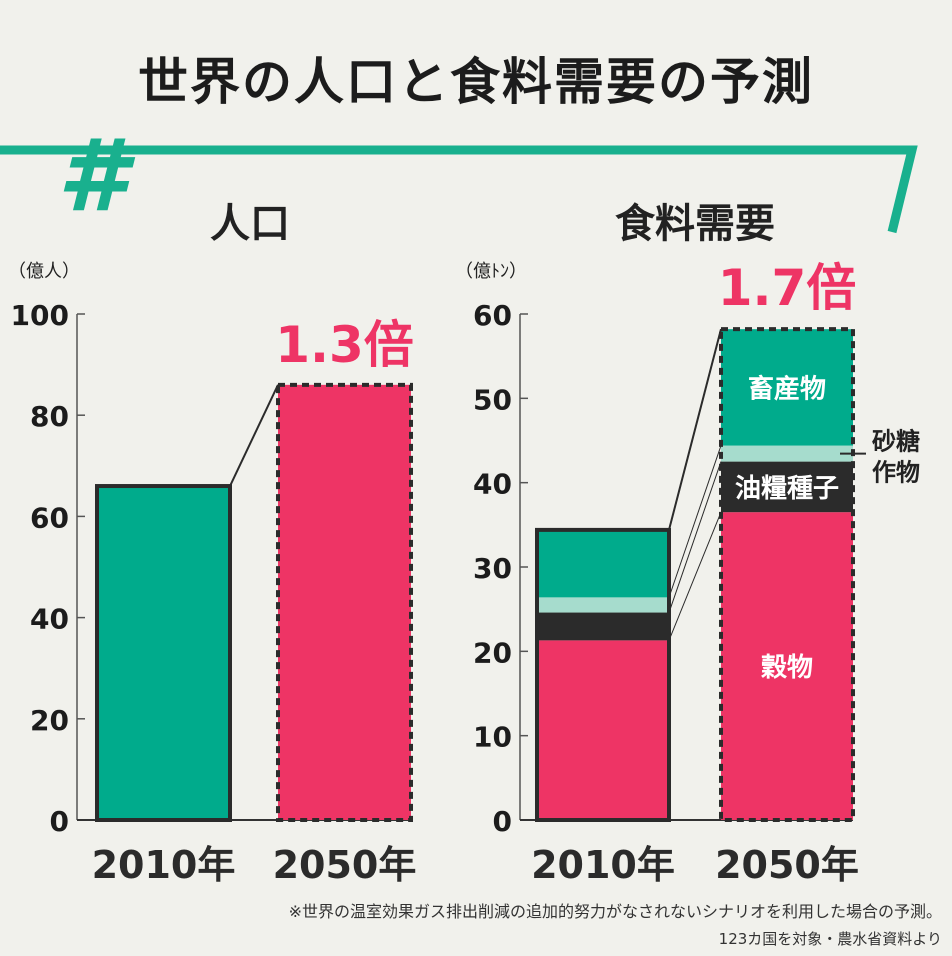  I want to click on segment-label: 穀物, so click(787, 668).